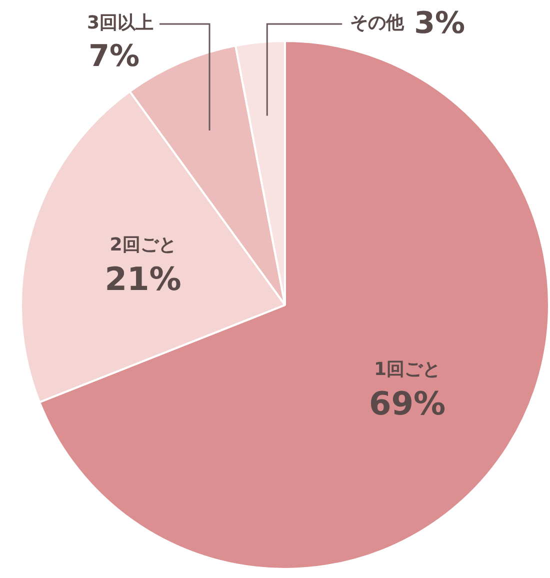 The image size is (550, 578). What do you see at coordinates (407, 369) in the screenshot?
I see `slice-label: 1回ごと` at bounding box center [407, 369].